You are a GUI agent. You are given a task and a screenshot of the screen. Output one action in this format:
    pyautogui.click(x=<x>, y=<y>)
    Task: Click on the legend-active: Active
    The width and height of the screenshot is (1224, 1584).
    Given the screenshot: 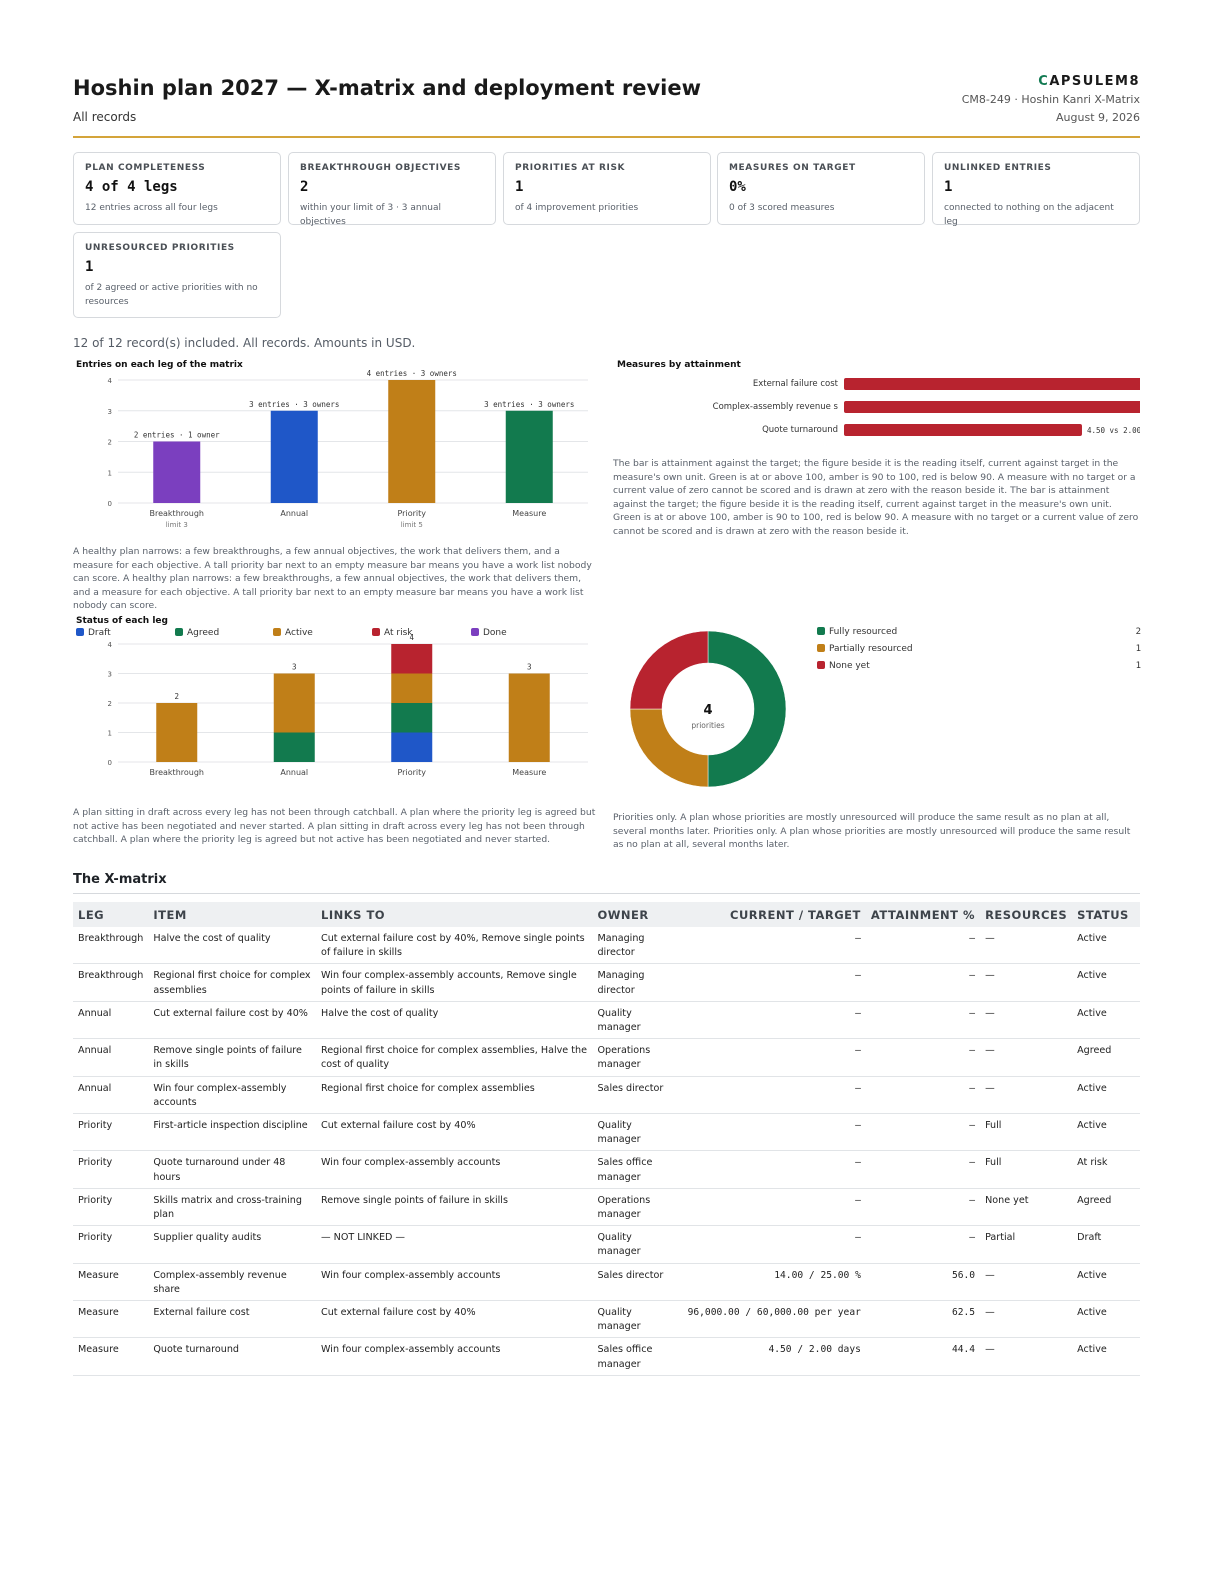 What is the action you would take?
    pyautogui.click(x=293, y=633)
    